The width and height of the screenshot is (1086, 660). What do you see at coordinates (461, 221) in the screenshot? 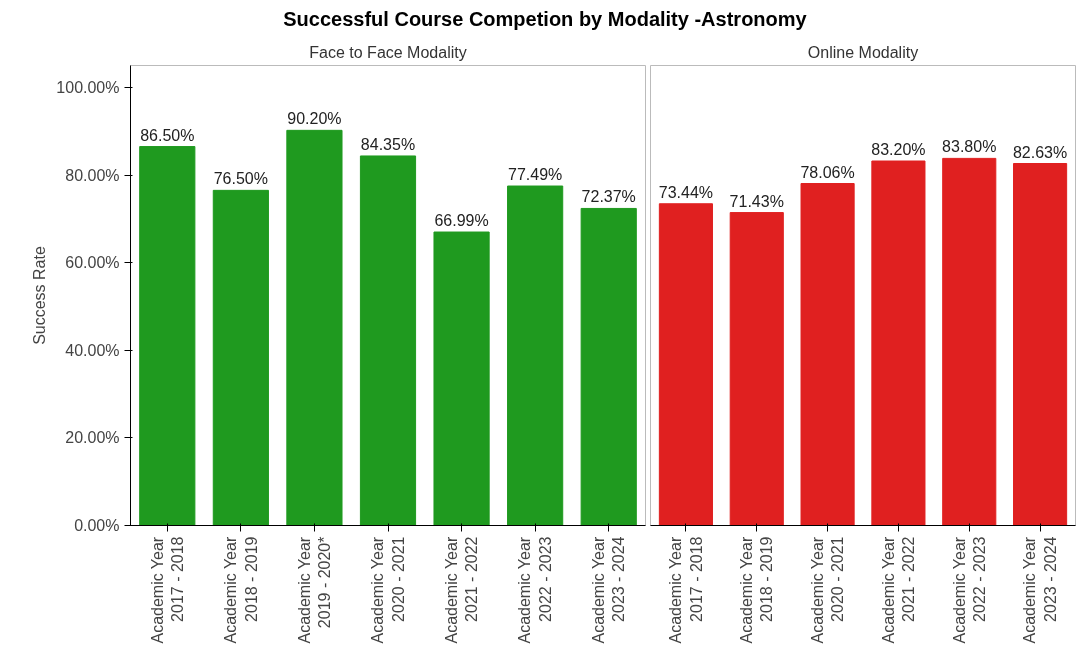
I see `data-label: 66.99%` at bounding box center [461, 221].